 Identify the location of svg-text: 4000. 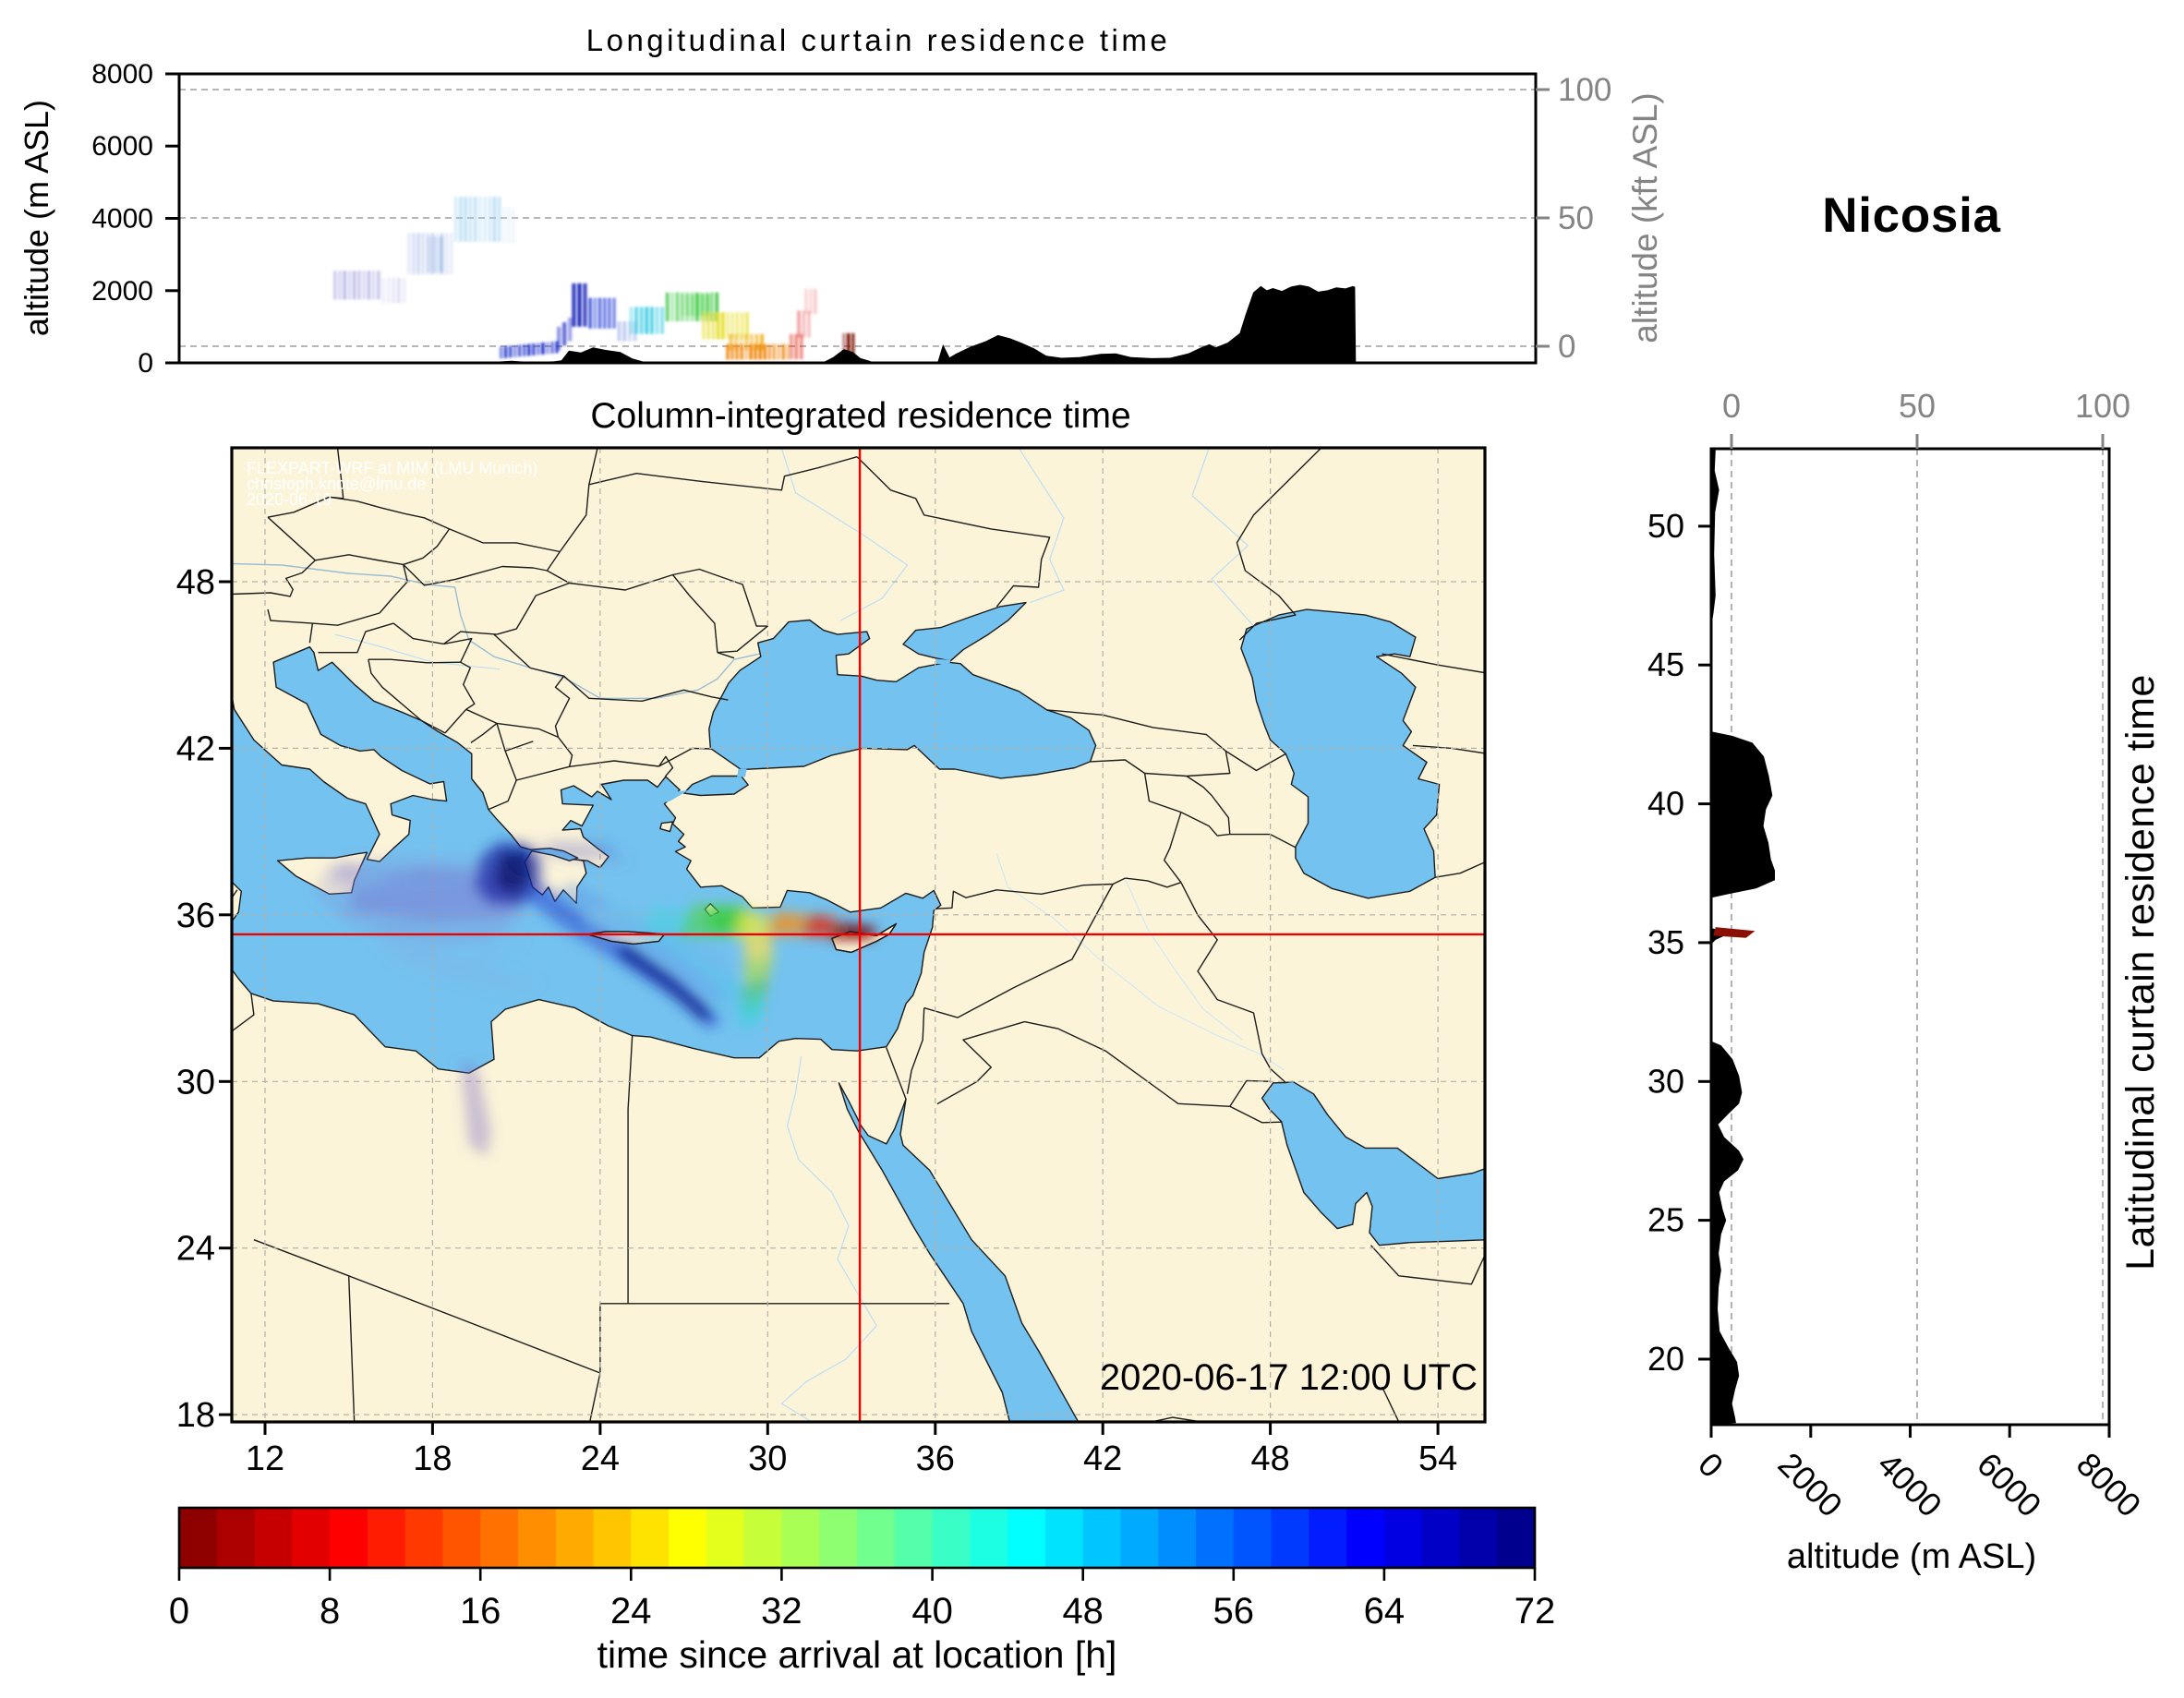
(122, 219).